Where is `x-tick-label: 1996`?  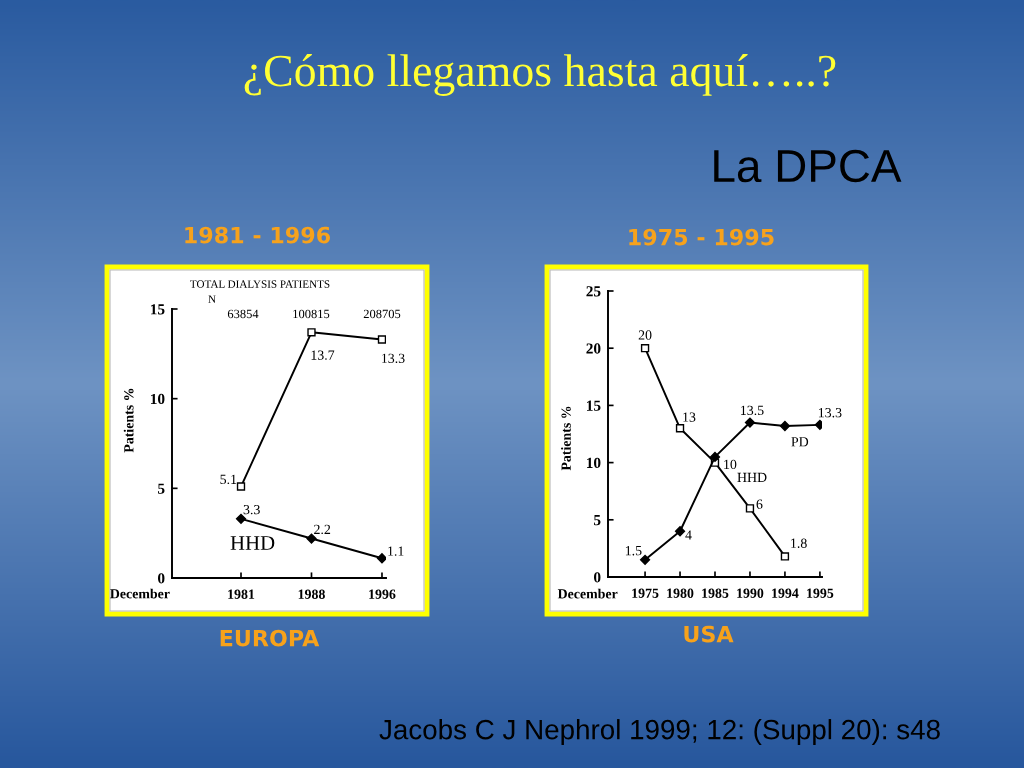 x-tick-label: 1996 is located at coordinates (382, 594).